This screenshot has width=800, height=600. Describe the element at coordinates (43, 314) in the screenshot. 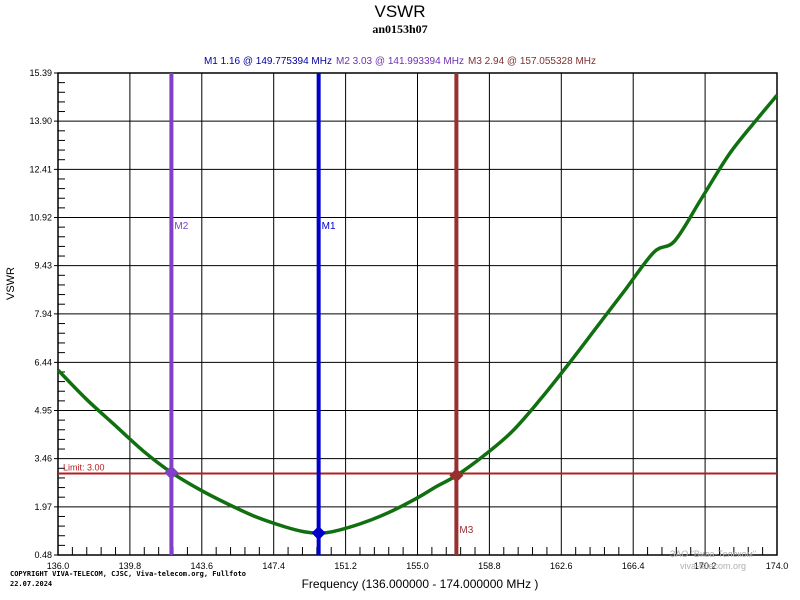

I see `y-tick-label: 7.94` at that location.